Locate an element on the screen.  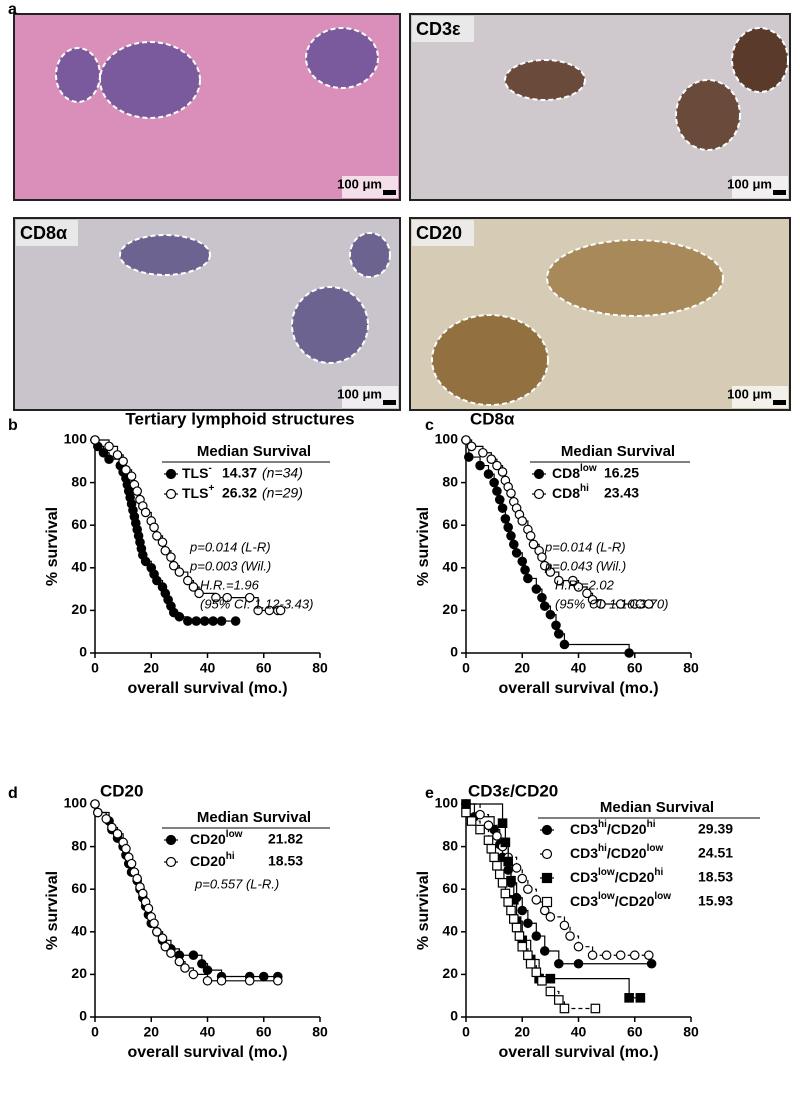
legend-label: CD8low is located at coordinates (574, 472).